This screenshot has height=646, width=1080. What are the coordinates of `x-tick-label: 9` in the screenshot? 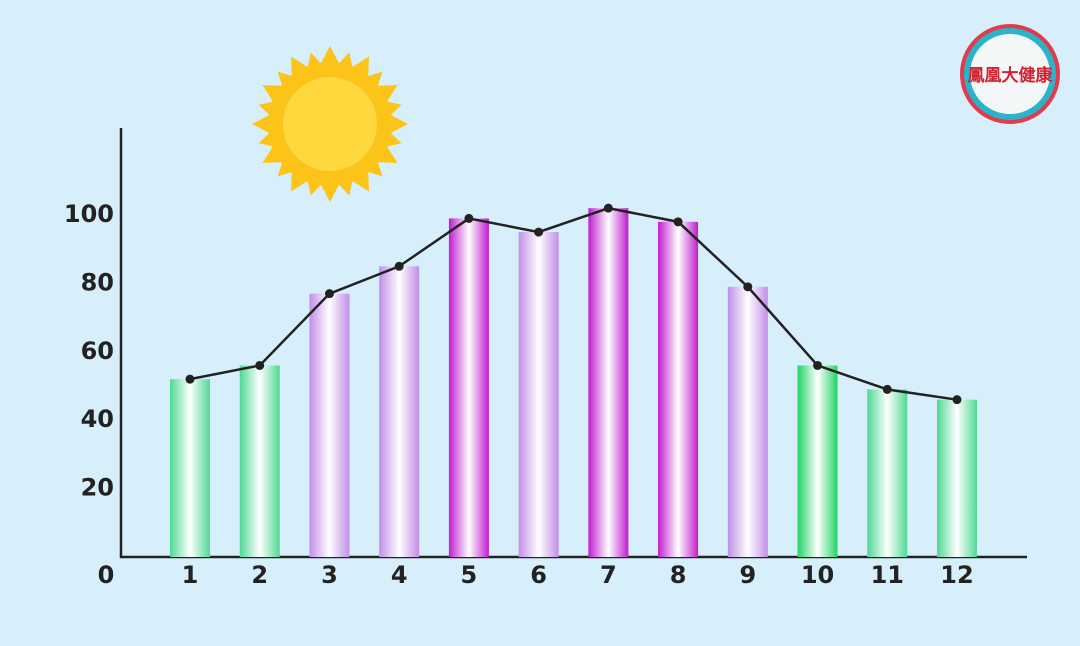 It's located at (747, 575).